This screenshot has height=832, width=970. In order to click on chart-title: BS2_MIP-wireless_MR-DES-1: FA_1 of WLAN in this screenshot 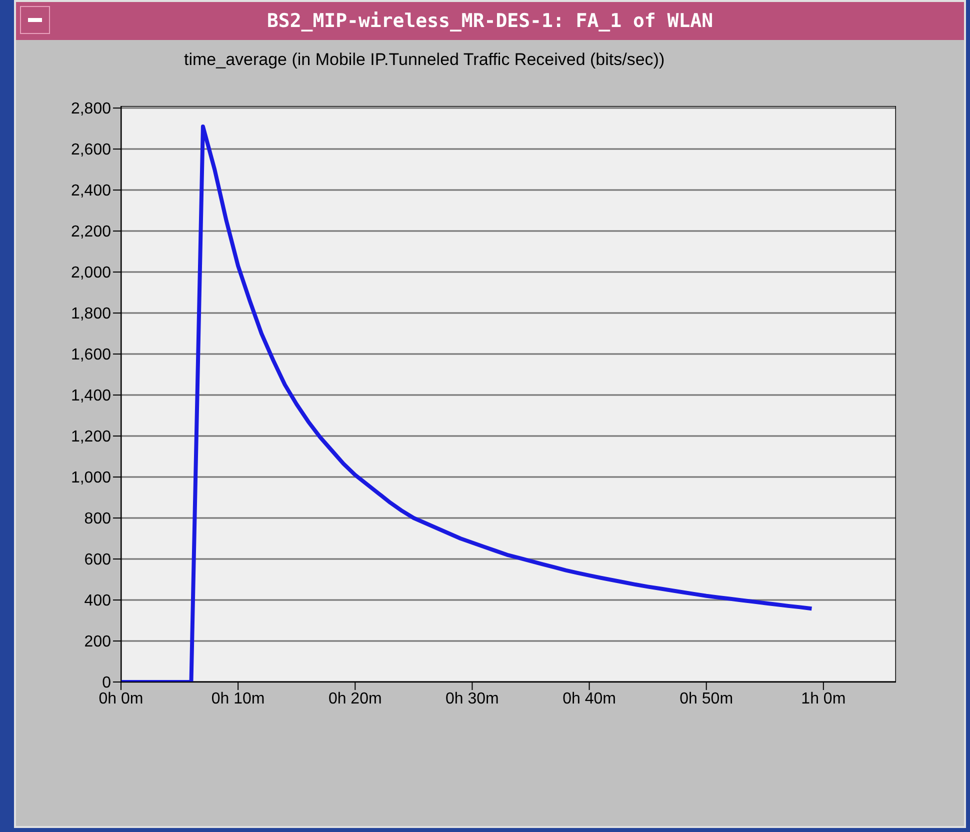, I will do `click(490, 21)`.